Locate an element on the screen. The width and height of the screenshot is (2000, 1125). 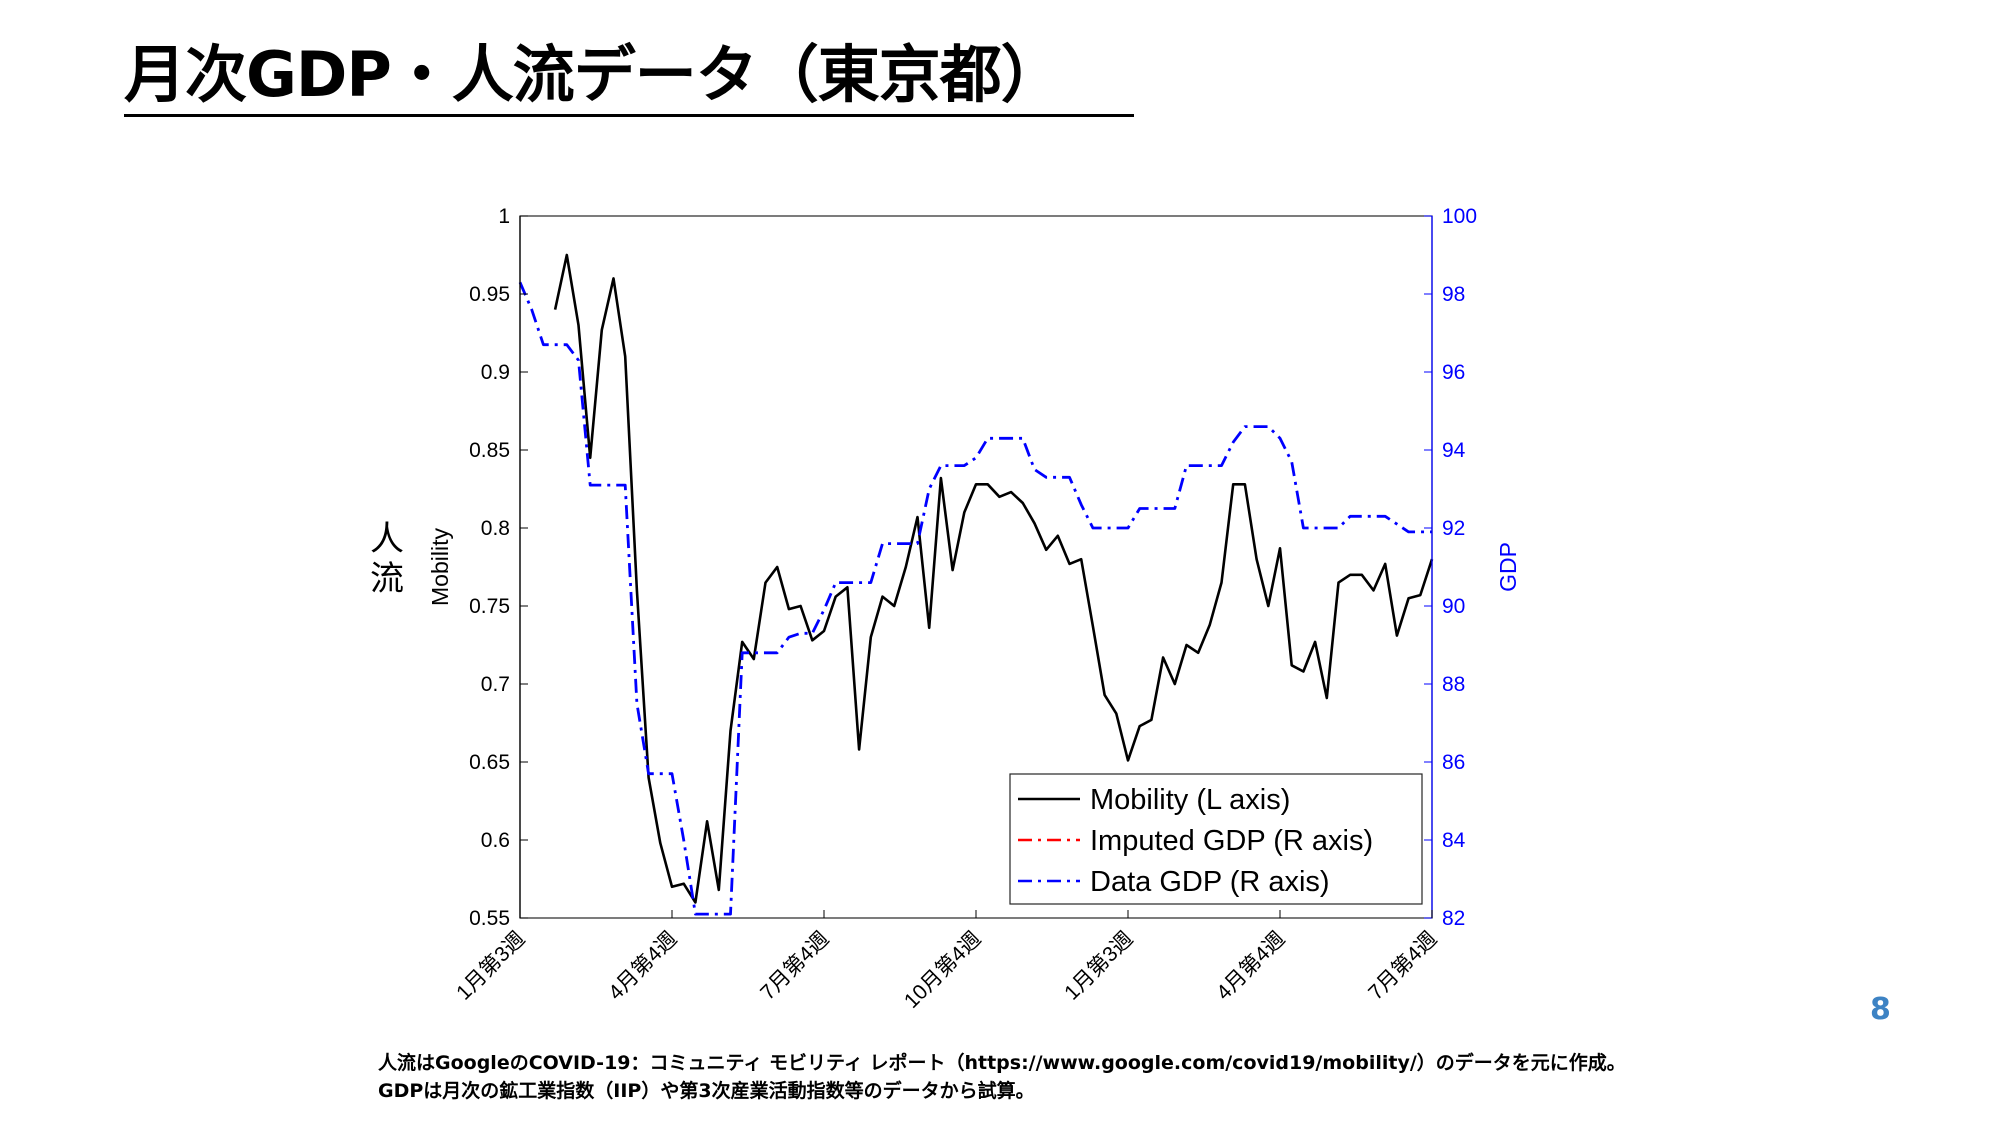
right-ytick-label: 90 is located at coordinates (1453, 606).